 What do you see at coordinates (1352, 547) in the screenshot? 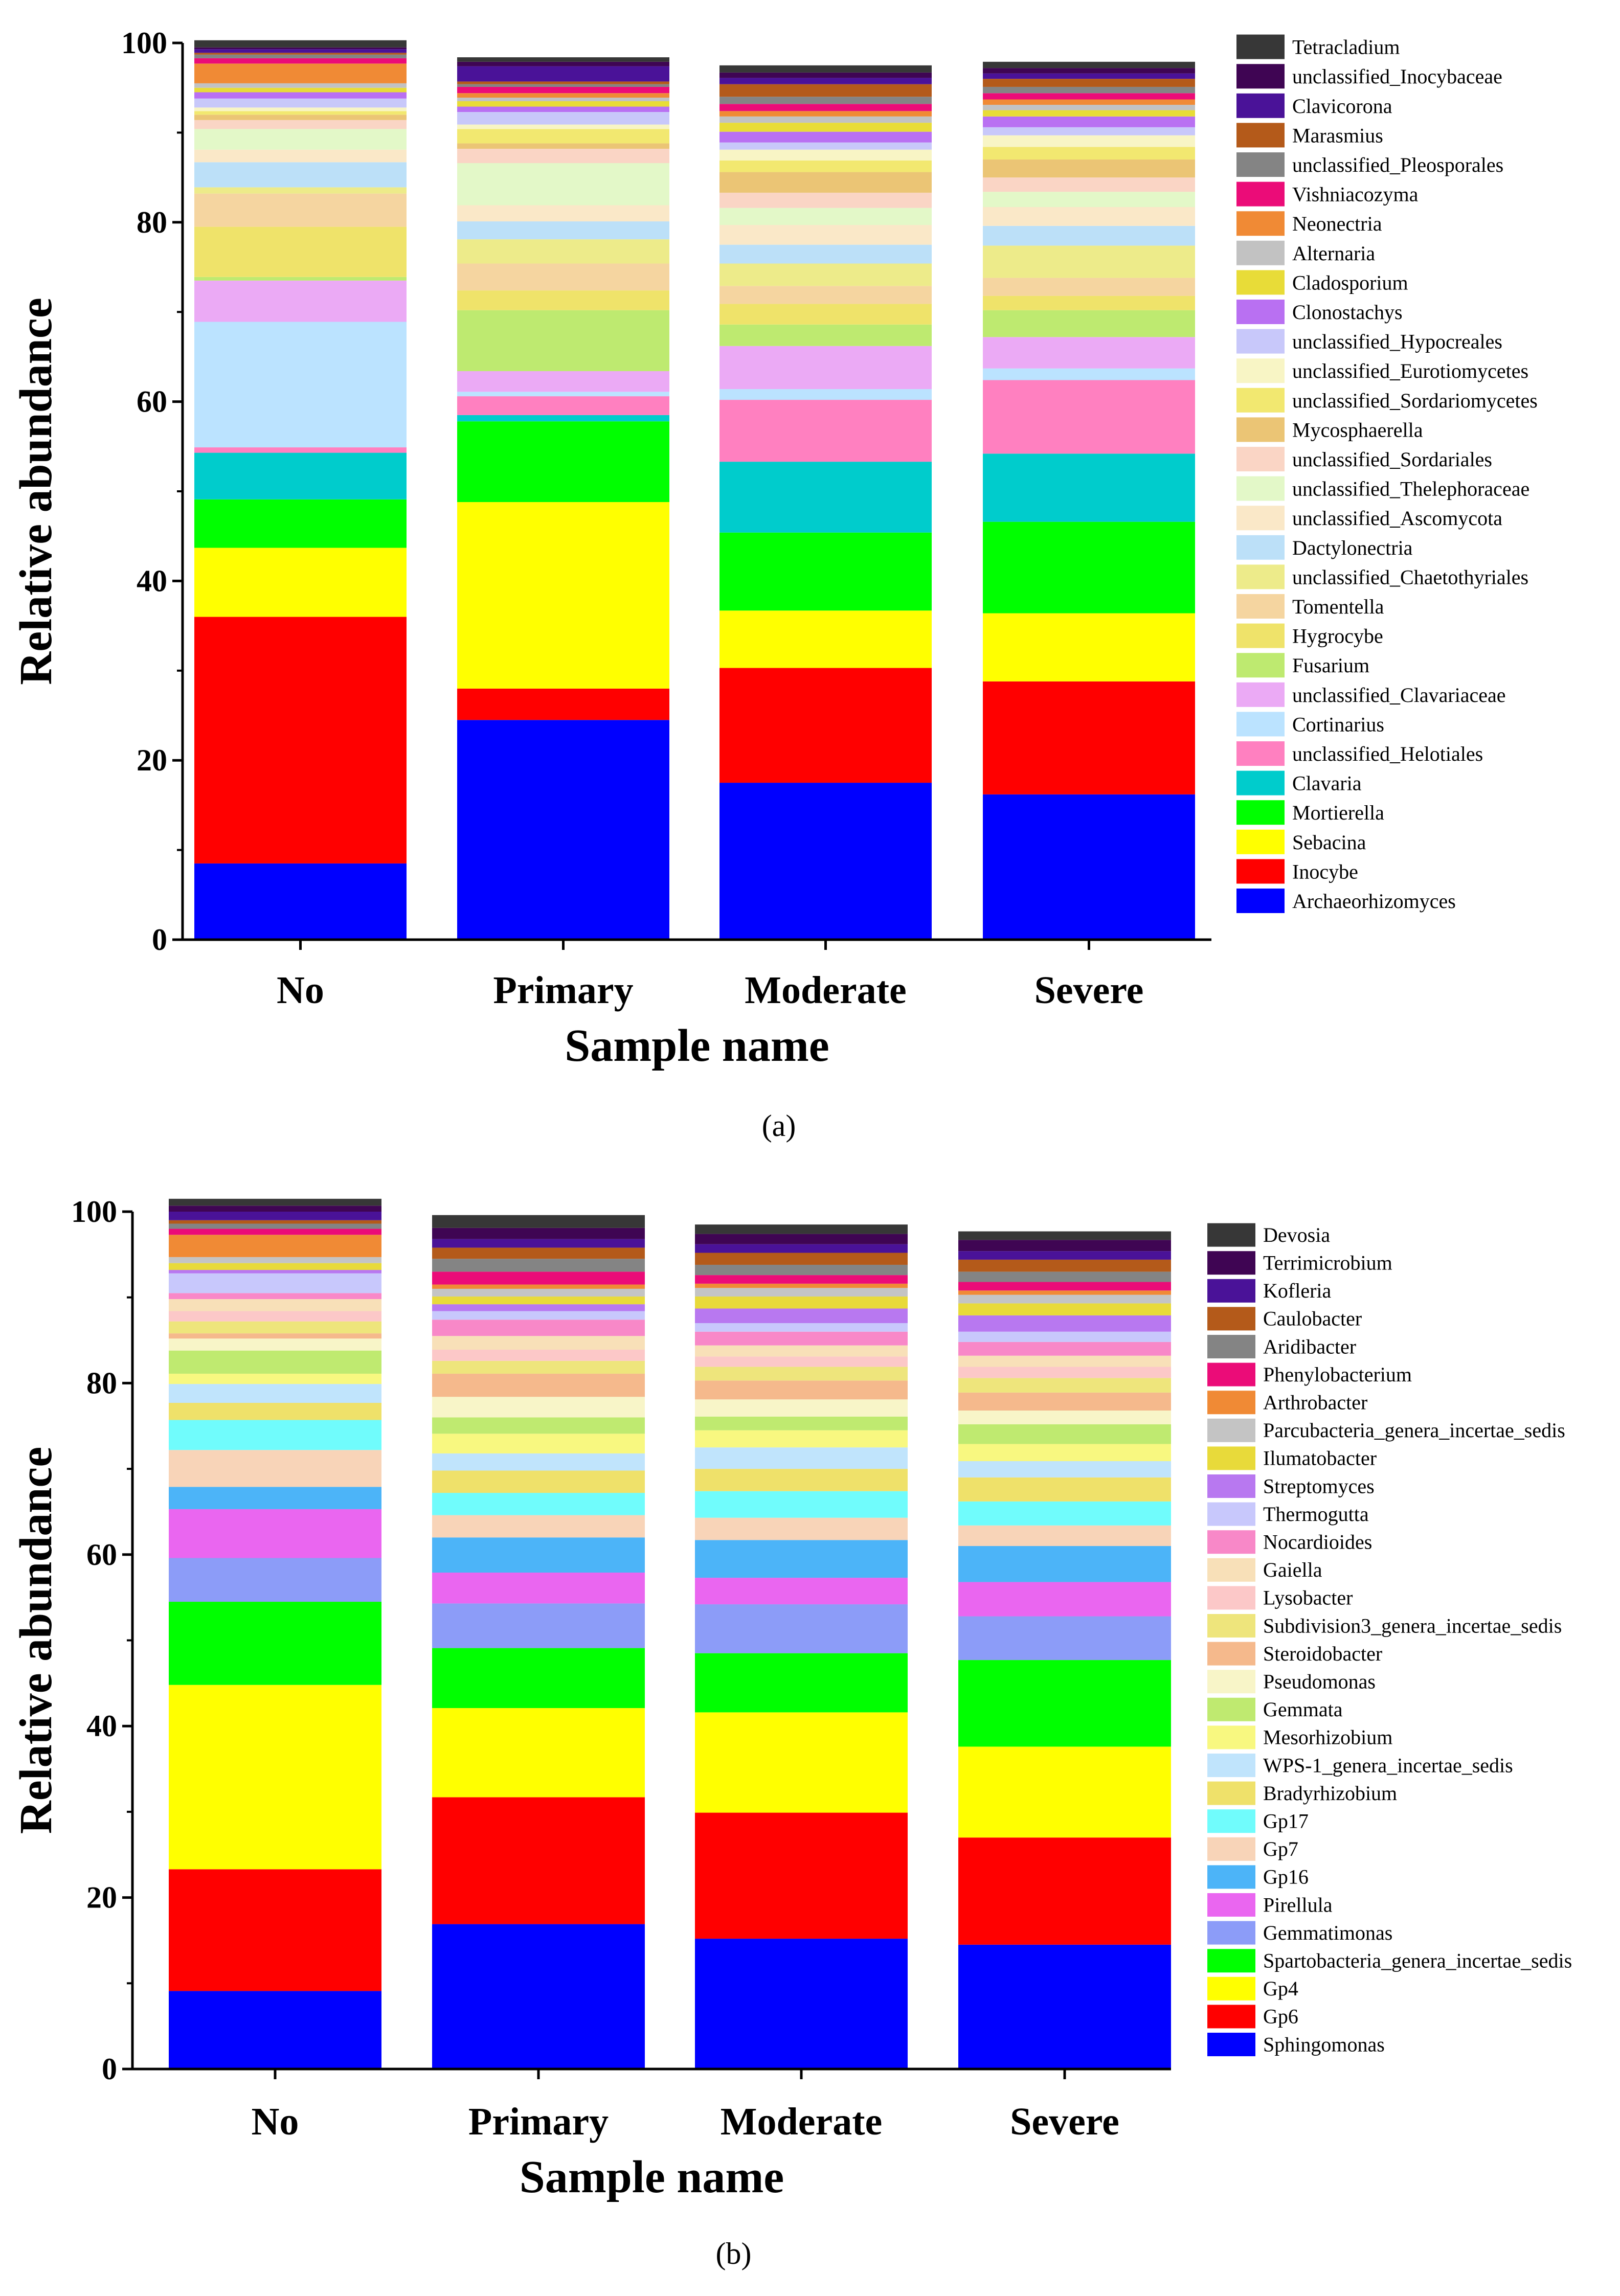
I see `legend-label: Dactylonectria` at bounding box center [1352, 547].